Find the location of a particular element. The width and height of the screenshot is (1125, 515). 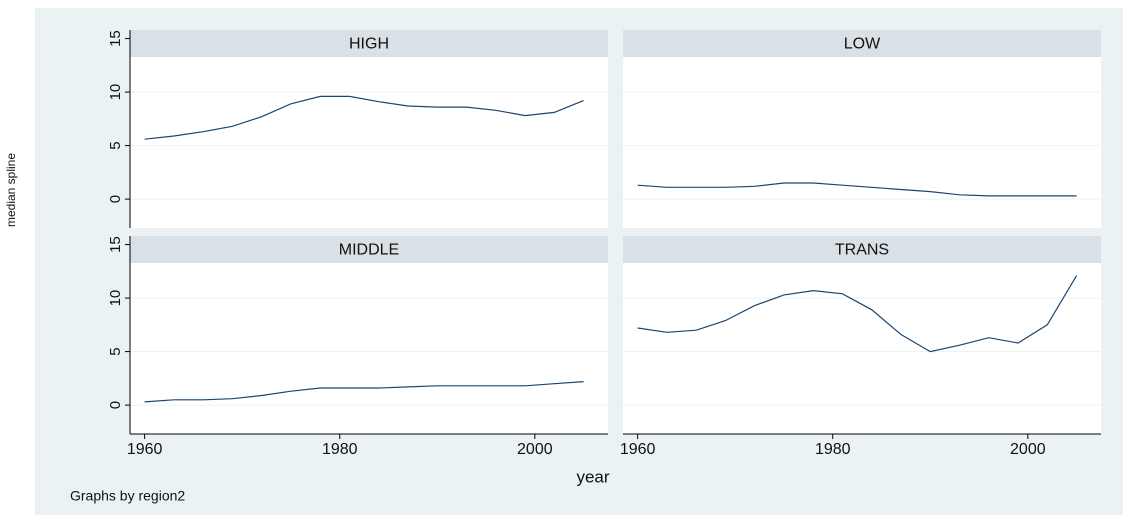

panel-title: TRANS is located at coordinates (862, 250).